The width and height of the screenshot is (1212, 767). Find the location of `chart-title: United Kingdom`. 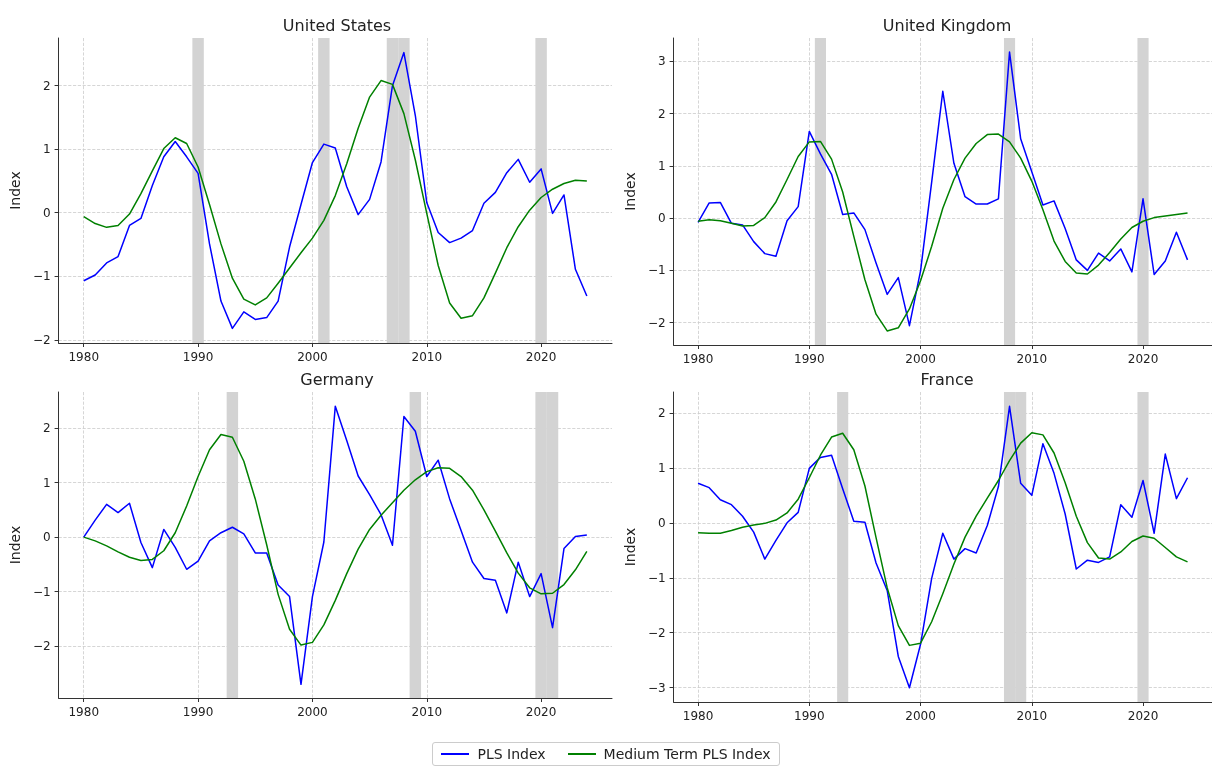

chart-title: United Kingdom is located at coordinates (947, 25).